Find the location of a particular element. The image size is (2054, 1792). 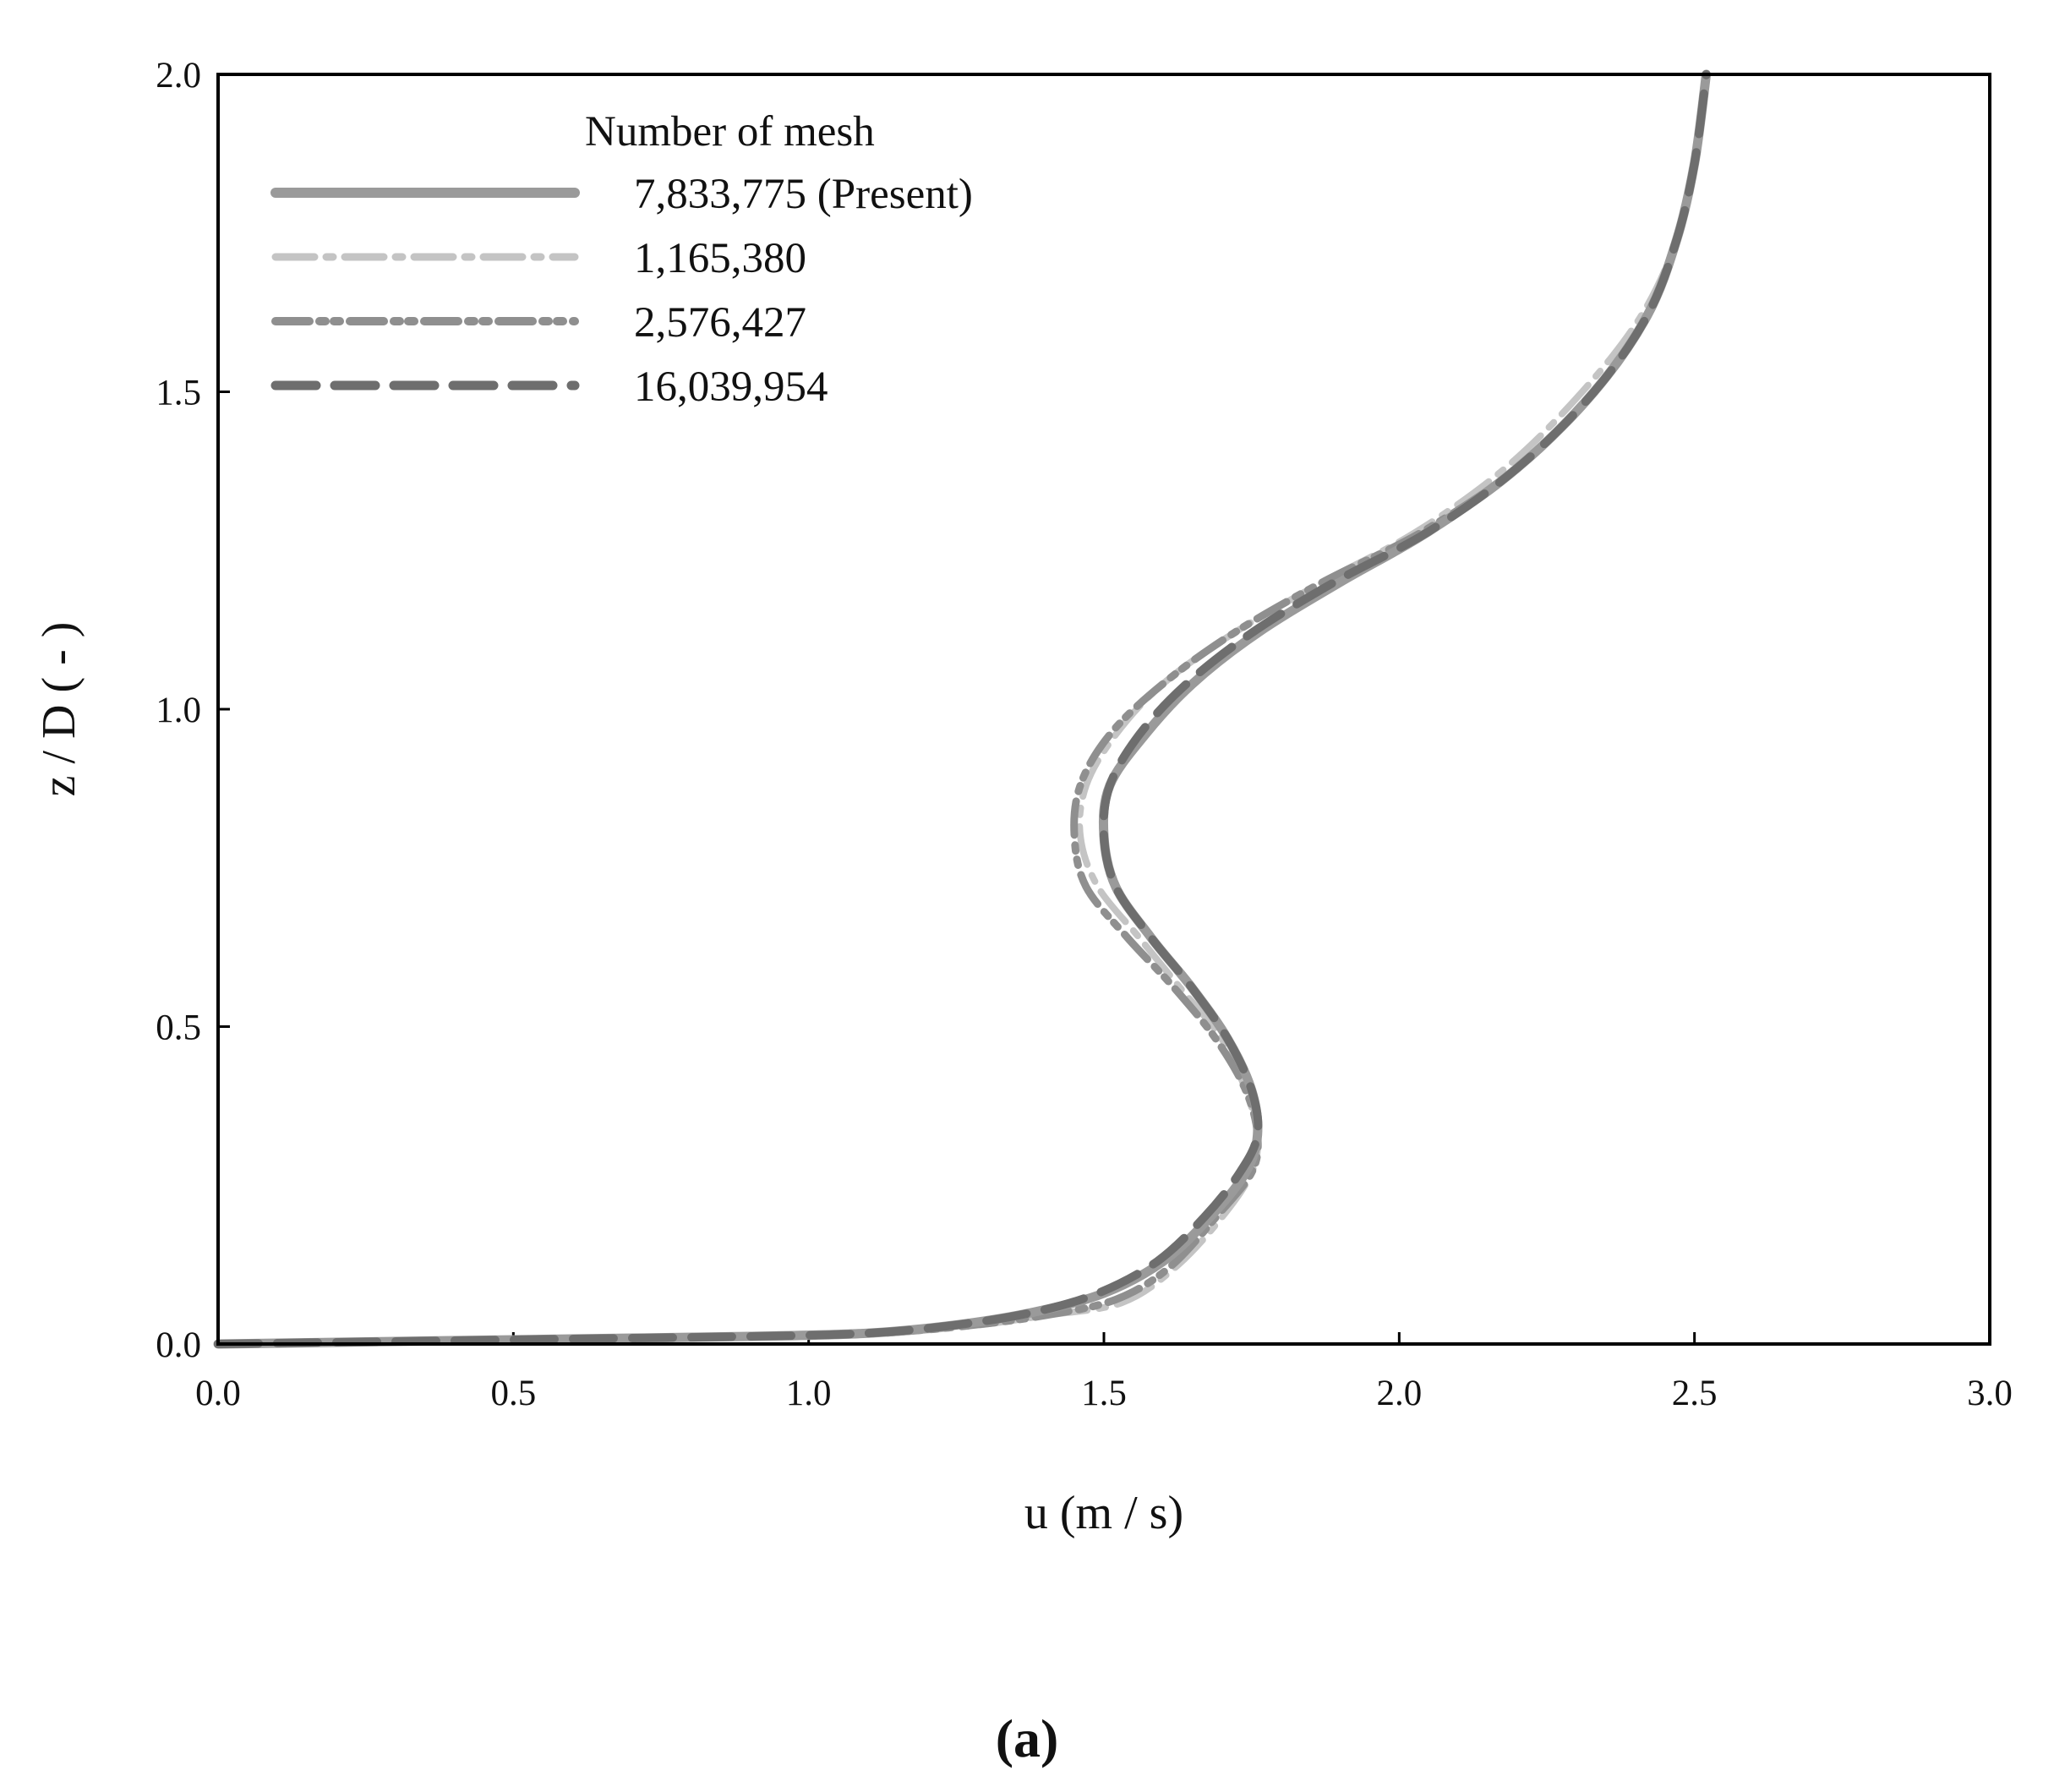

x-tick-label: 1.5 is located at coordinates (1104, 1393).